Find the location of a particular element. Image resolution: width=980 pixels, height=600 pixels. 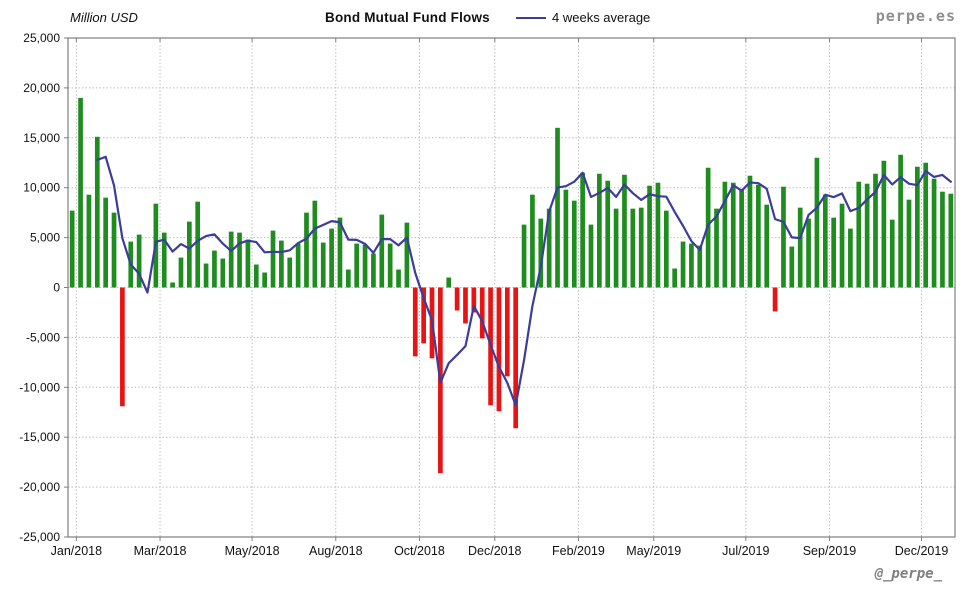

y-tick-label: 0 is located at coordinates (56, 288).